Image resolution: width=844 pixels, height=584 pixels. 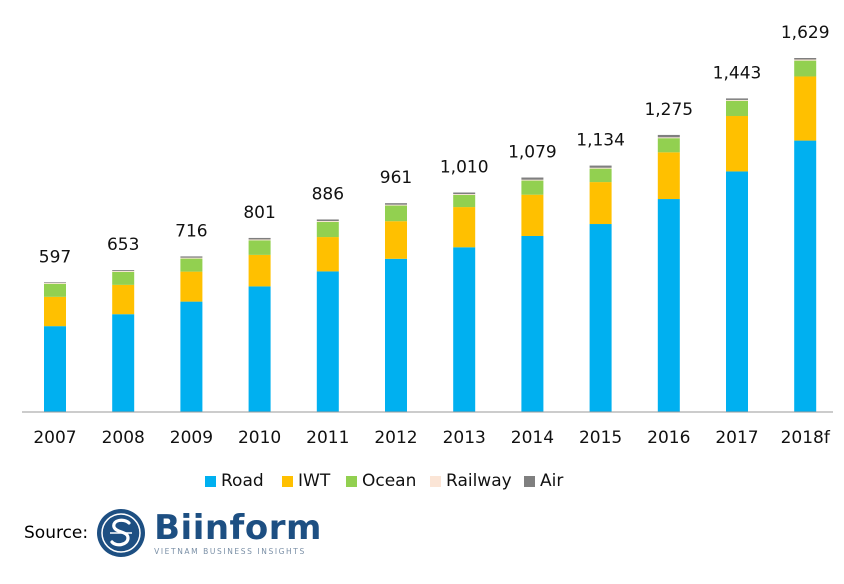 What do you see at coordinates (396, 178) in the screenshot?
I see `total-label-2012: 961` at bounding box center [396, 178].